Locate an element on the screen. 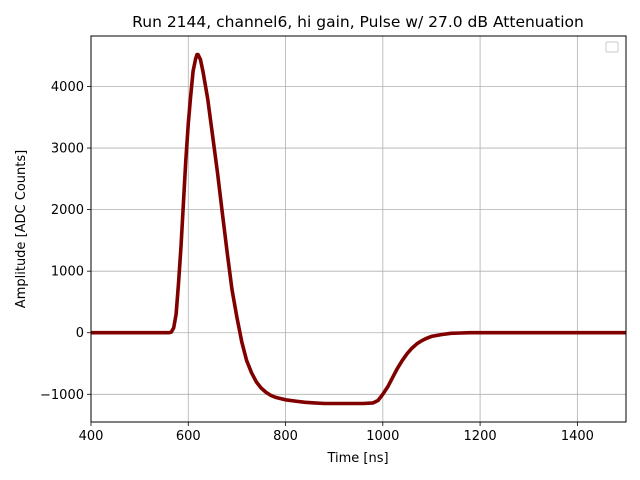 This screenshot has width=640, height=480. y-tick-label: 0 is located at coordinates (80, 333).